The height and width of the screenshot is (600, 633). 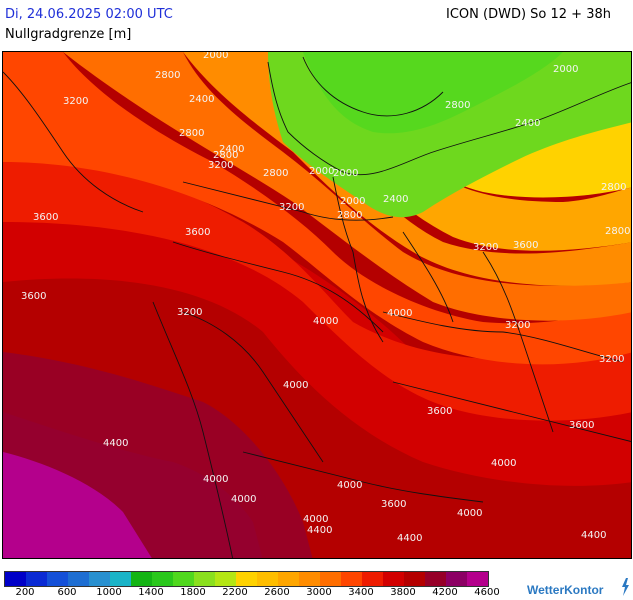 I want to click on parameter-title: Nullgradgrenze [m], so click(x=68, y=34).